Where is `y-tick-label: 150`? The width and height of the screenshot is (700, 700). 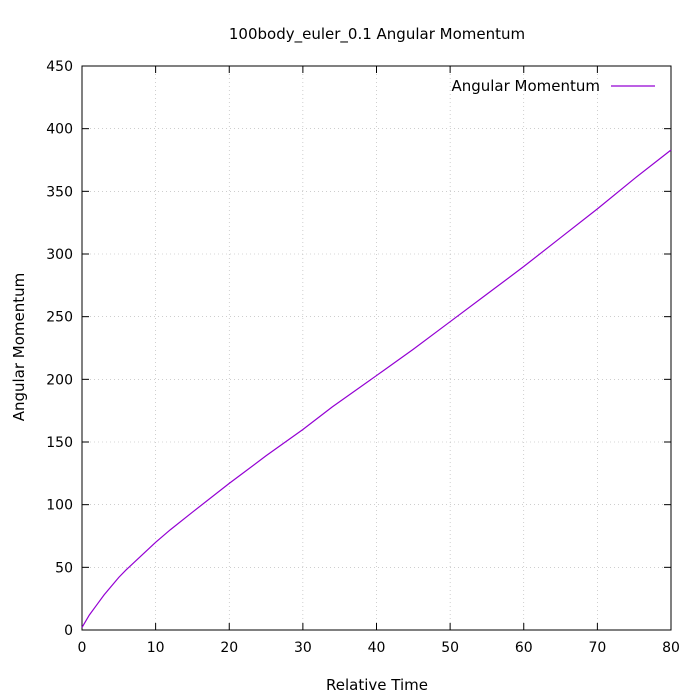 y-tick-label: 150 is located at coordinates (59, 443).